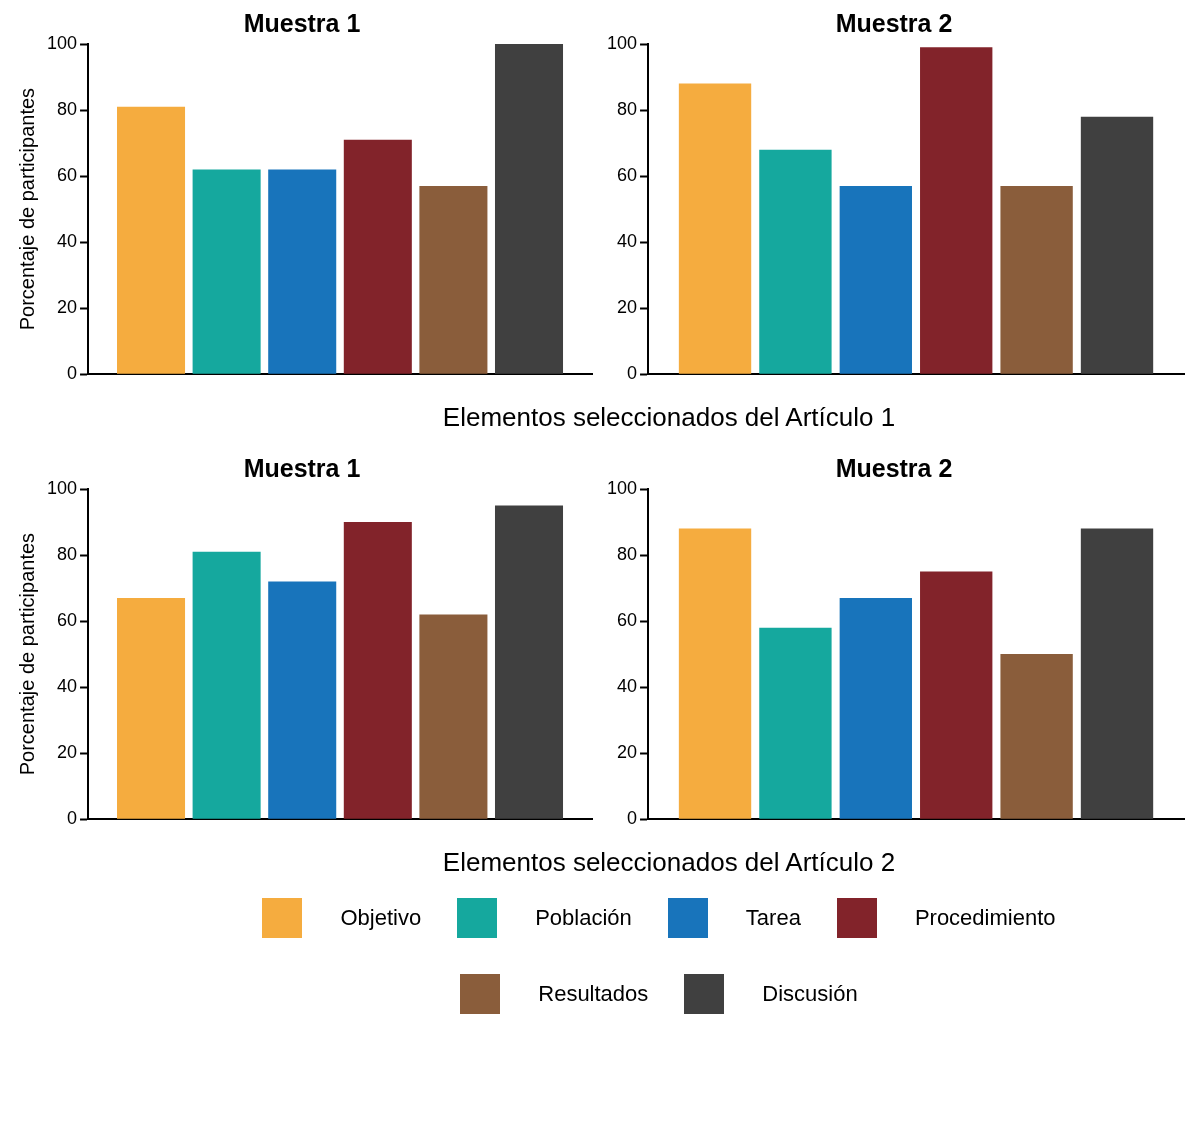  Describe the element at coordinates (985, 918) in the screenshot. I see `legend-label: Procedimiento` at that location.